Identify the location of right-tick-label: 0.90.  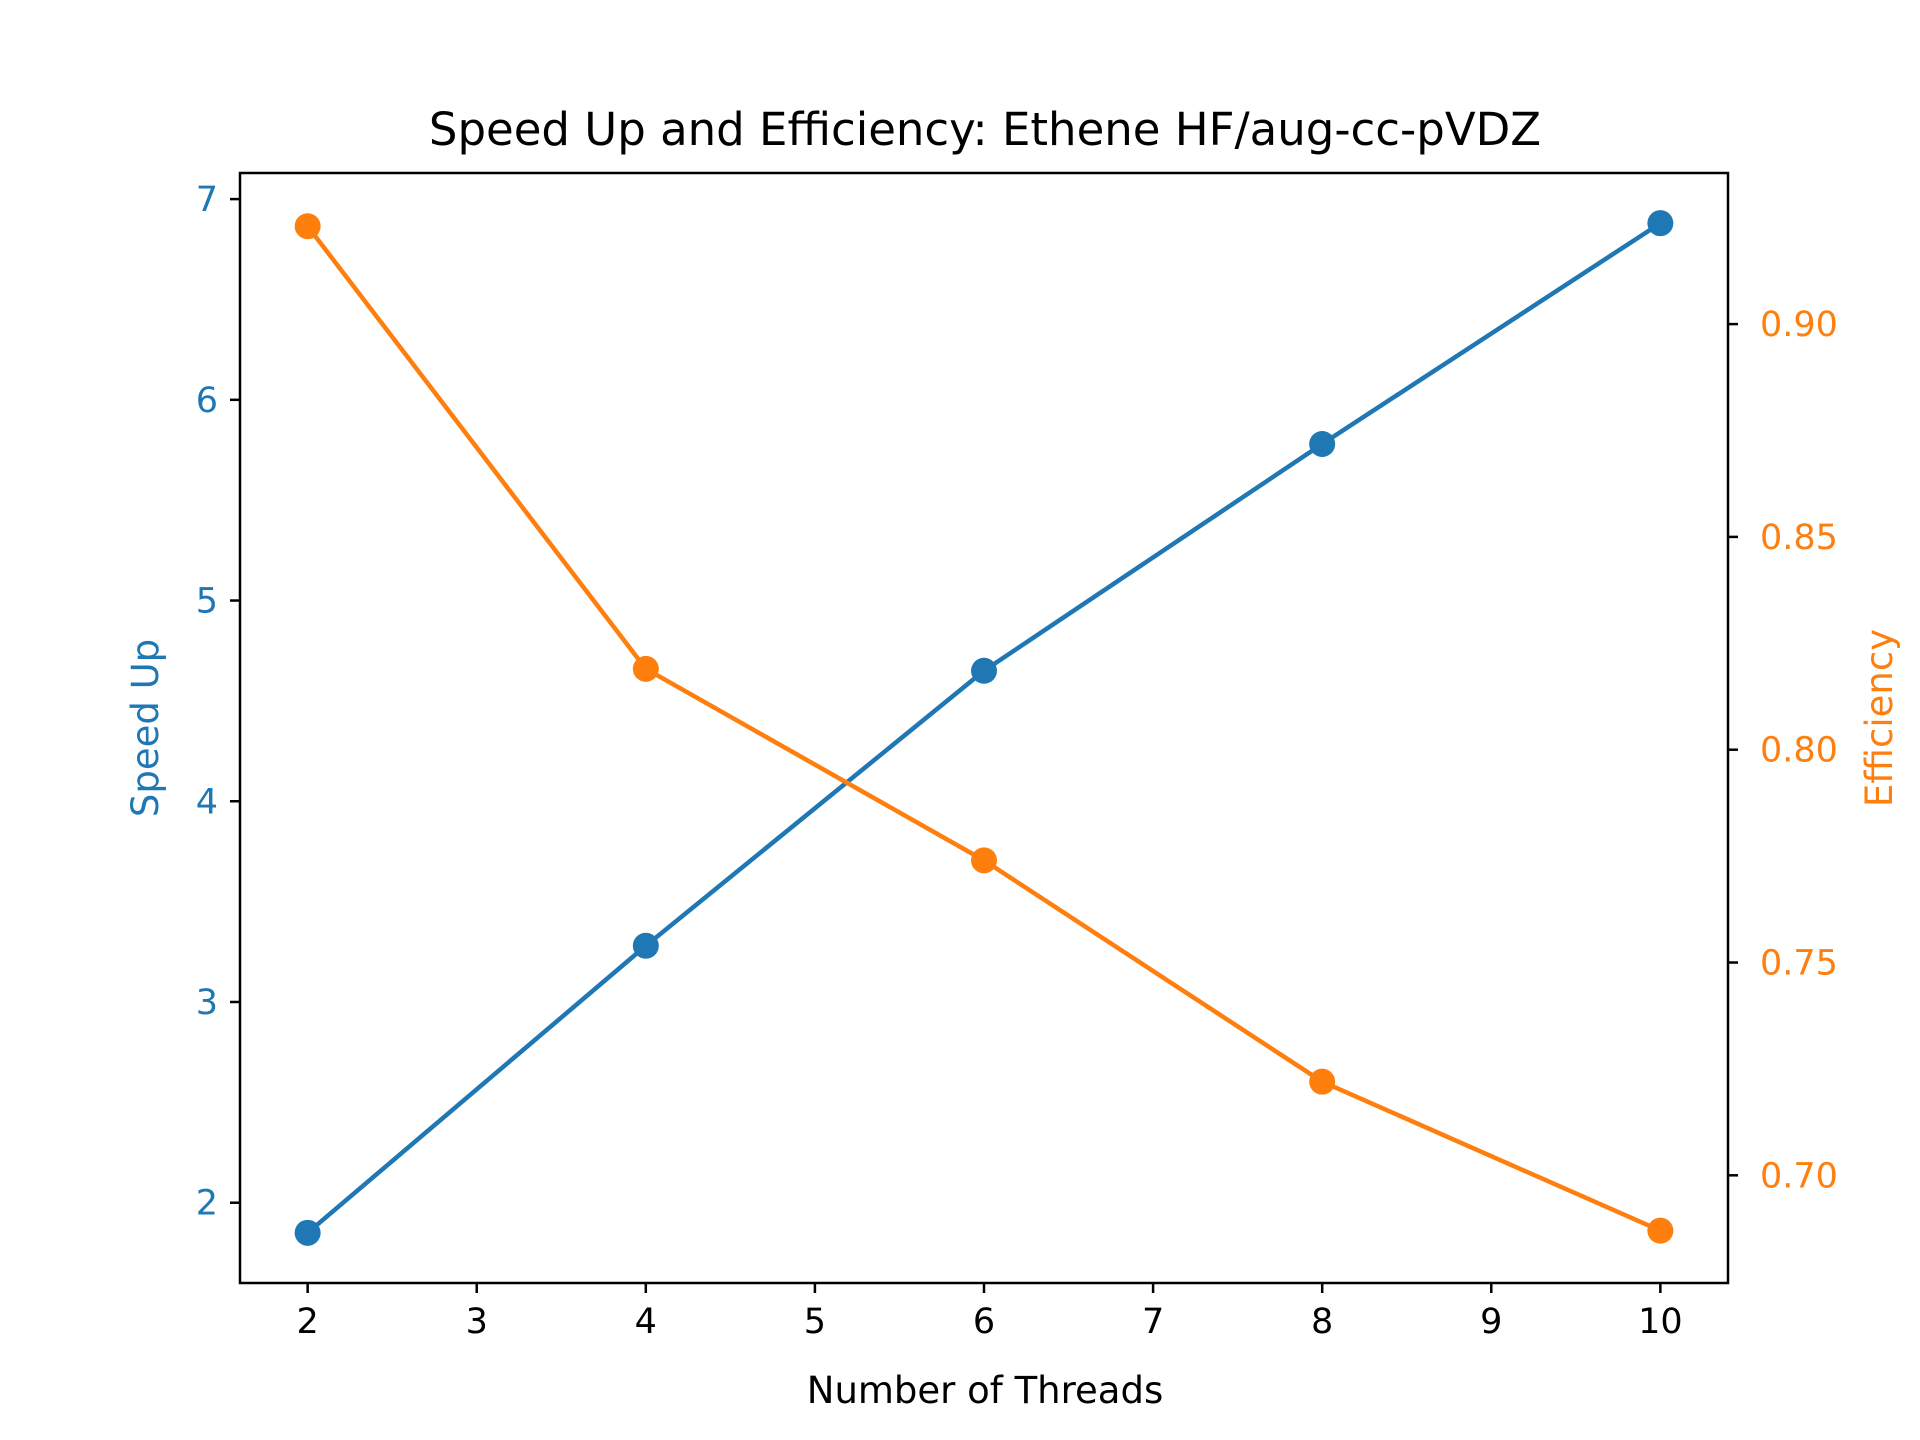
(1799, 325).